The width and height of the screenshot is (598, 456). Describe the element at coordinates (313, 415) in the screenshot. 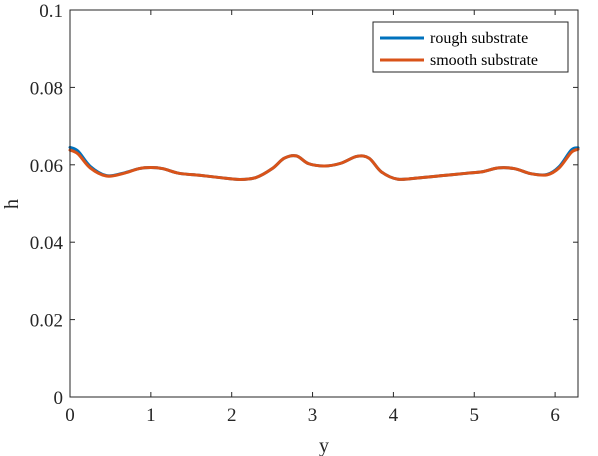

I see `x-tick-label: 3` at that location.